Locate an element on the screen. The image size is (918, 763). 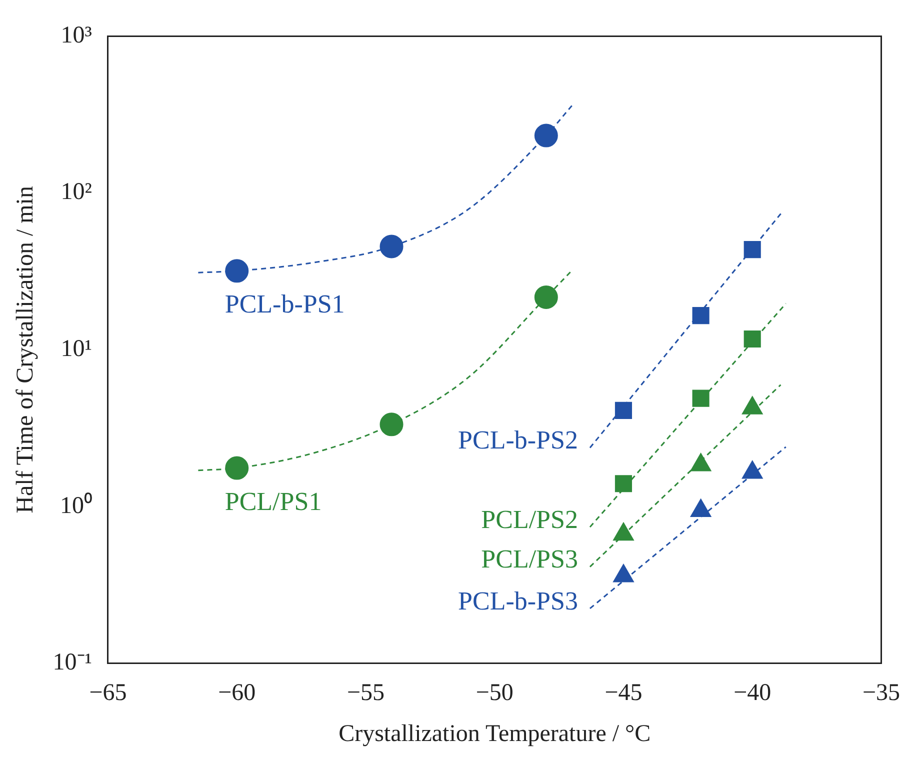
x-tick-label: −65 is located at coordinates (108, 693).